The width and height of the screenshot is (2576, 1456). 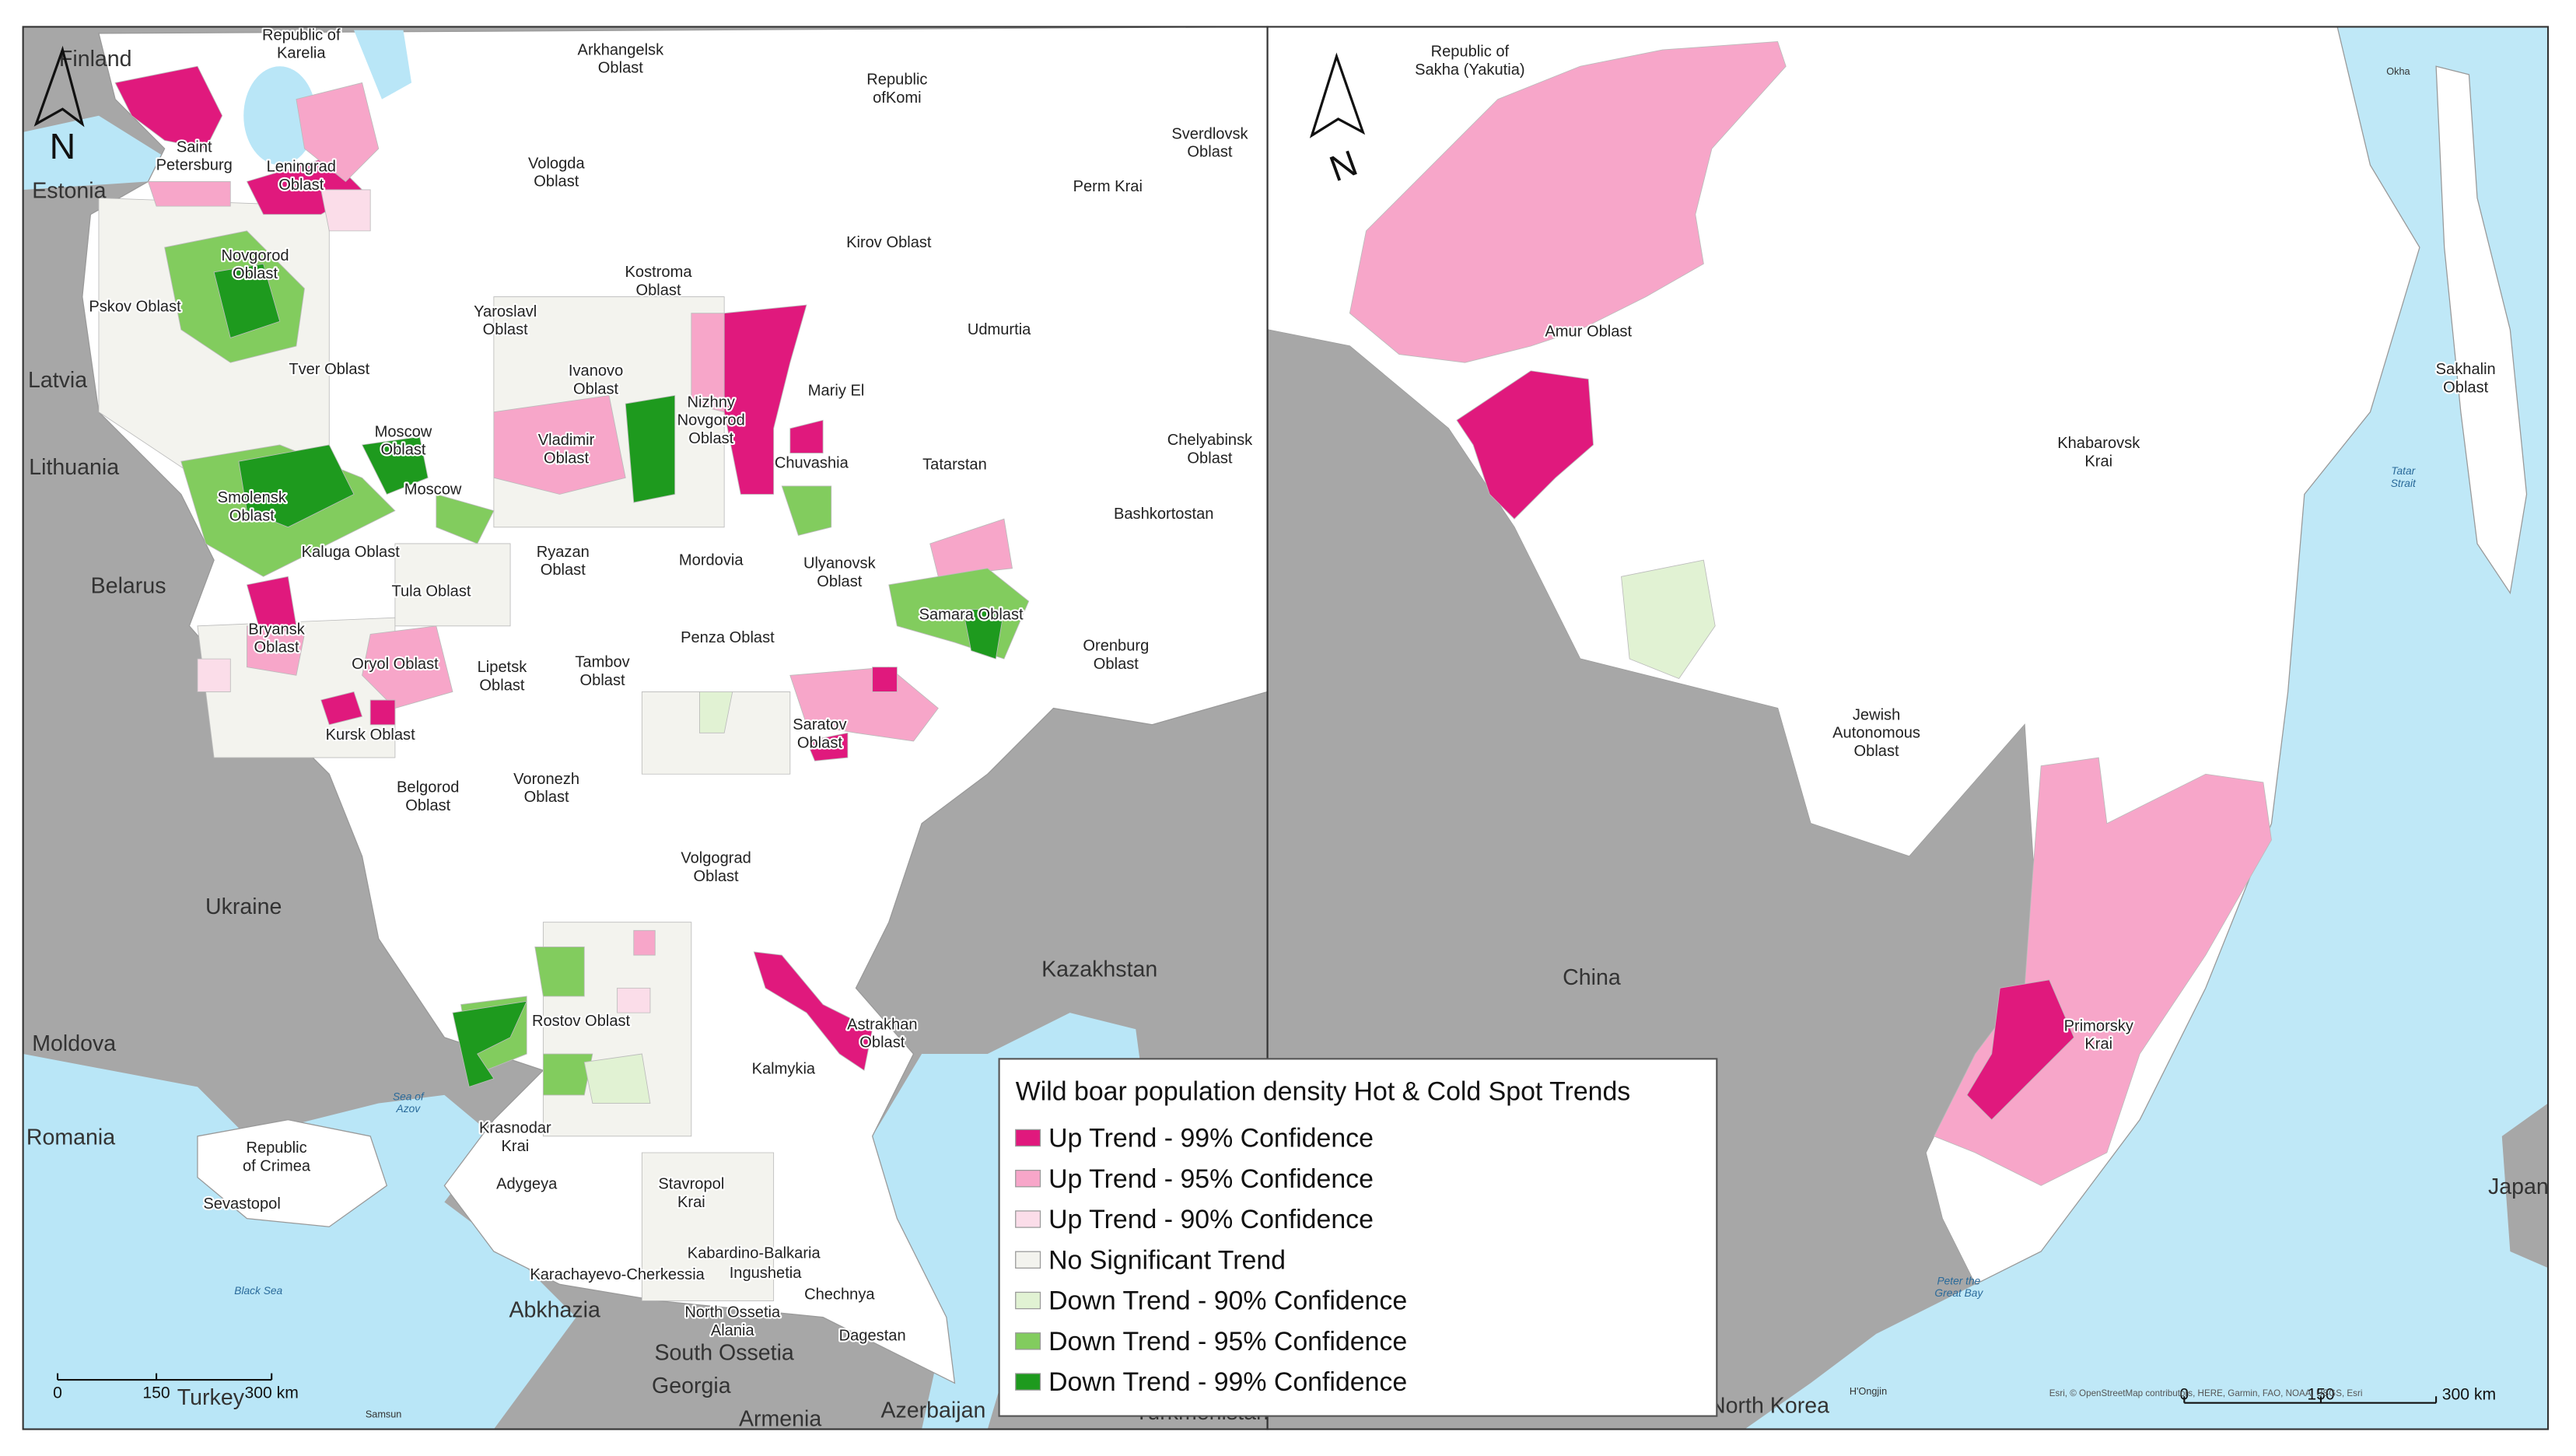 I want to click on place-label-line: China, so click(x=1592, y=978).